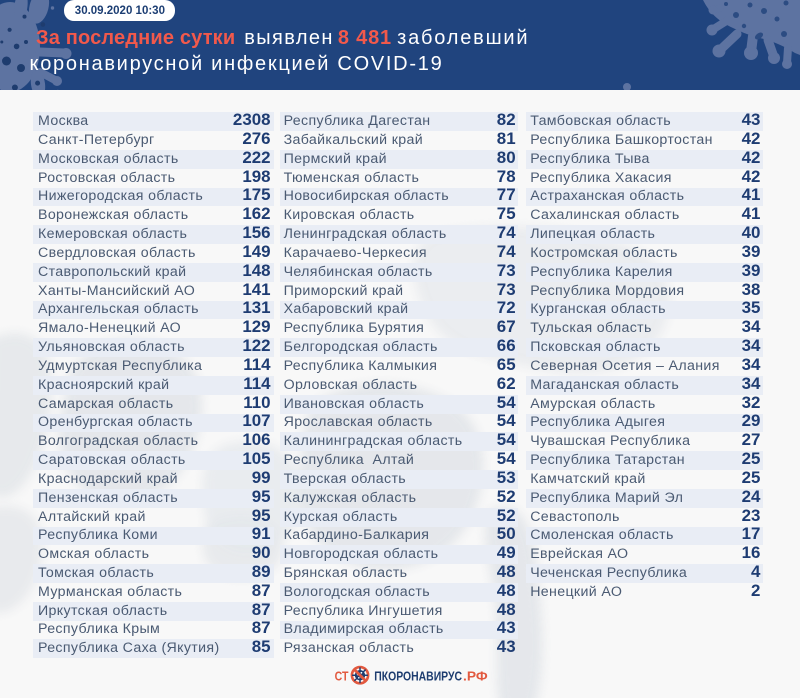 Image resolution: width=800 pixels, height=698 pixels. I want to click on svg-text: СТ, so click(342, 675).